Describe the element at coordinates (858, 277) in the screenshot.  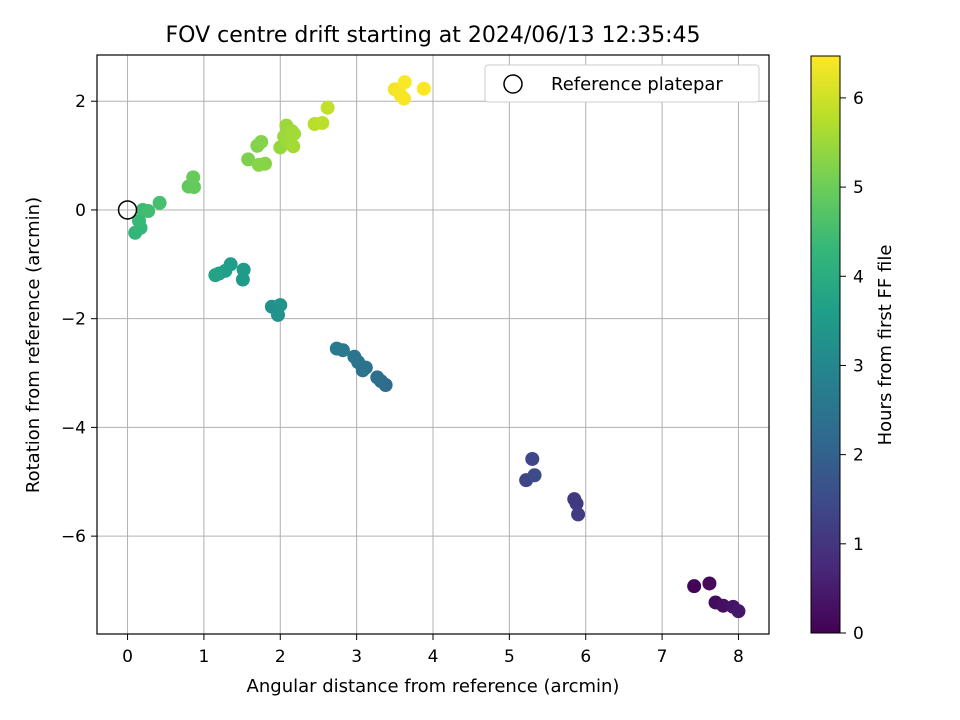
I see `colorbar-tick-label: 4` at that location.